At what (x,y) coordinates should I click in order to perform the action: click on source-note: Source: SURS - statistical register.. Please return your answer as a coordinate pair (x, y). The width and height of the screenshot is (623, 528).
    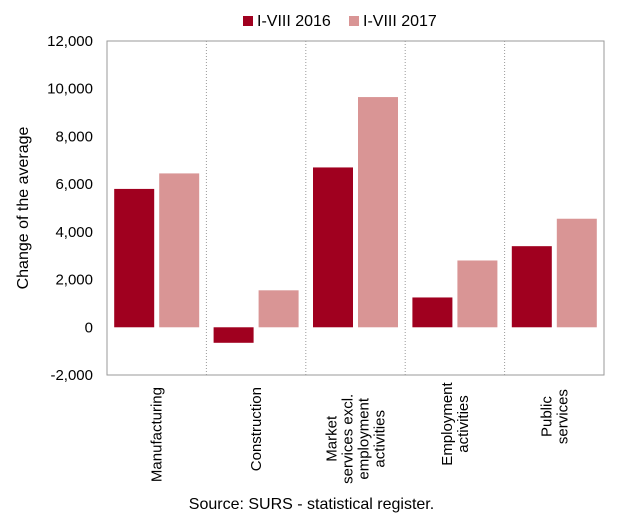
    Looking at the image, I should click on (311, 504).